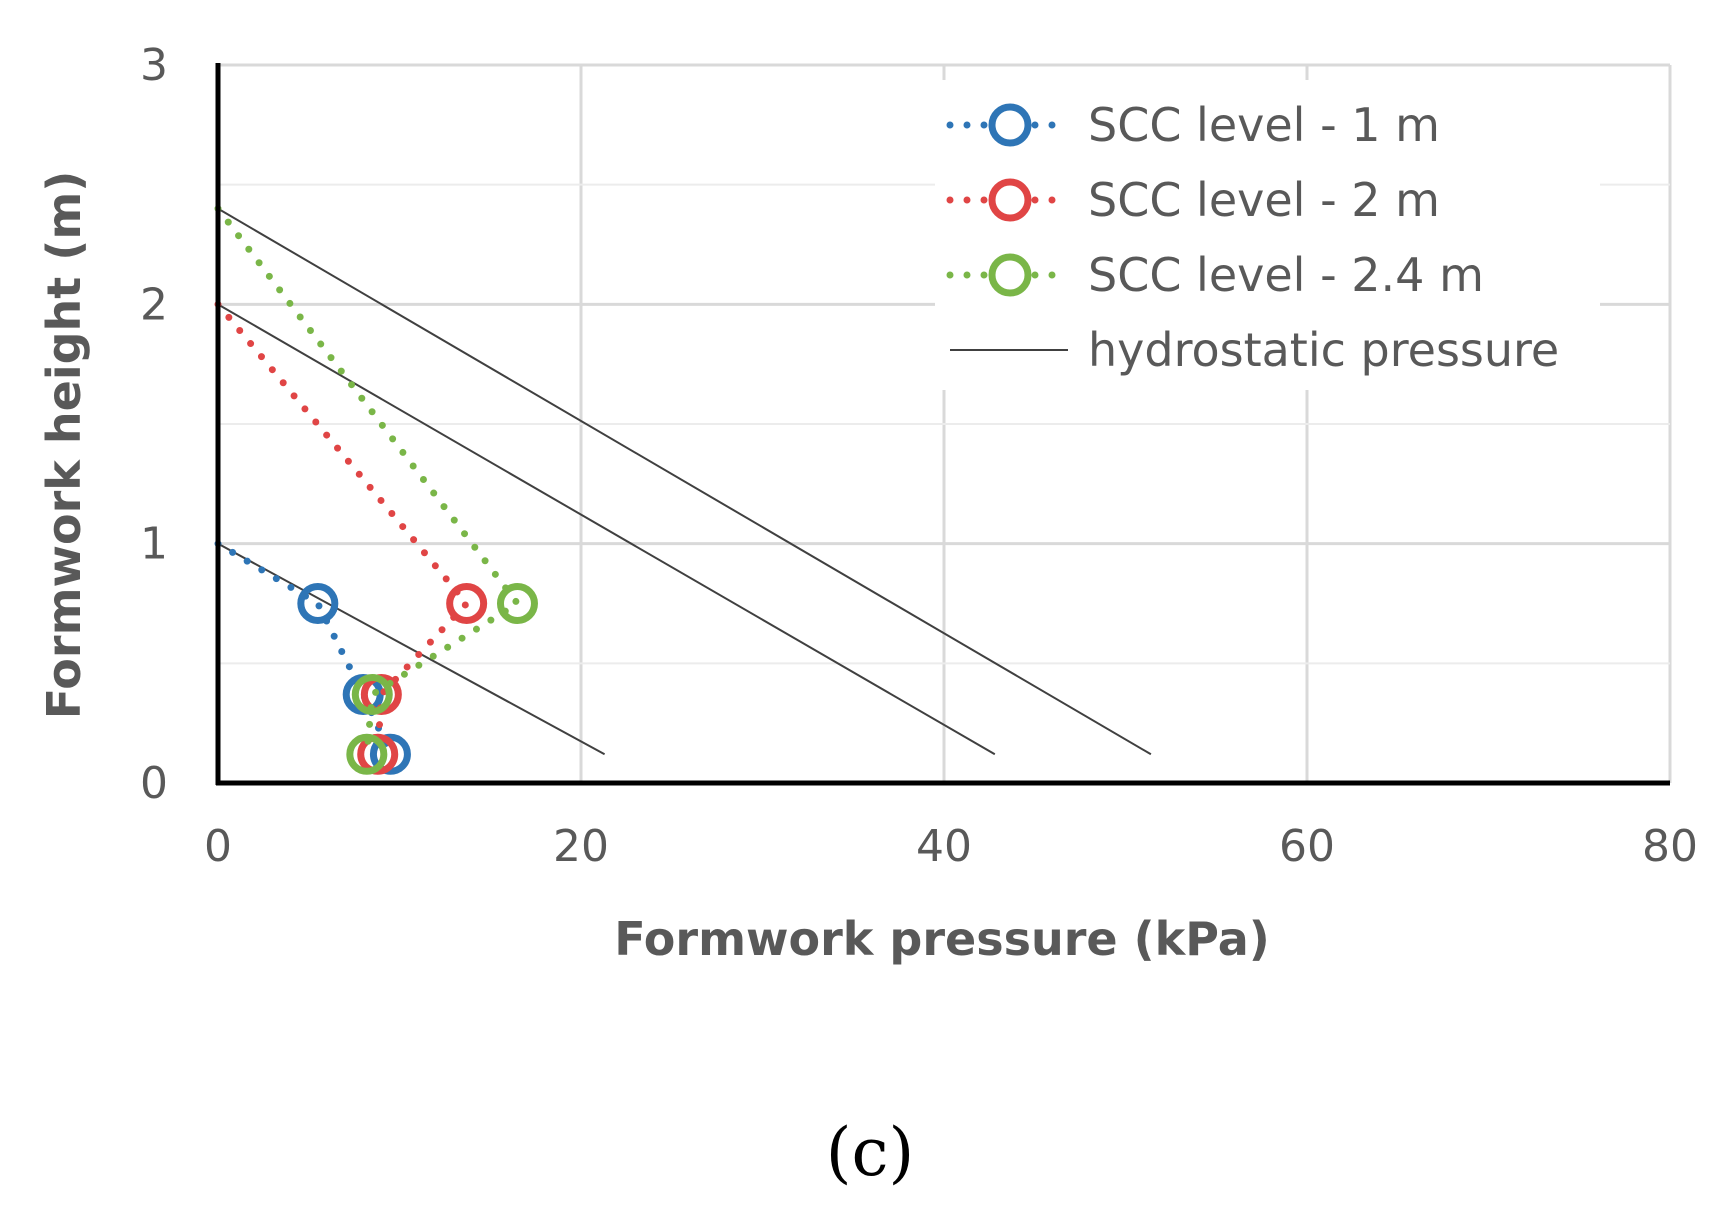  Describe the element at coordinates (1264, 200) in the screenshot. I see `legend-label-2: SCC level - 2 m` at that location.